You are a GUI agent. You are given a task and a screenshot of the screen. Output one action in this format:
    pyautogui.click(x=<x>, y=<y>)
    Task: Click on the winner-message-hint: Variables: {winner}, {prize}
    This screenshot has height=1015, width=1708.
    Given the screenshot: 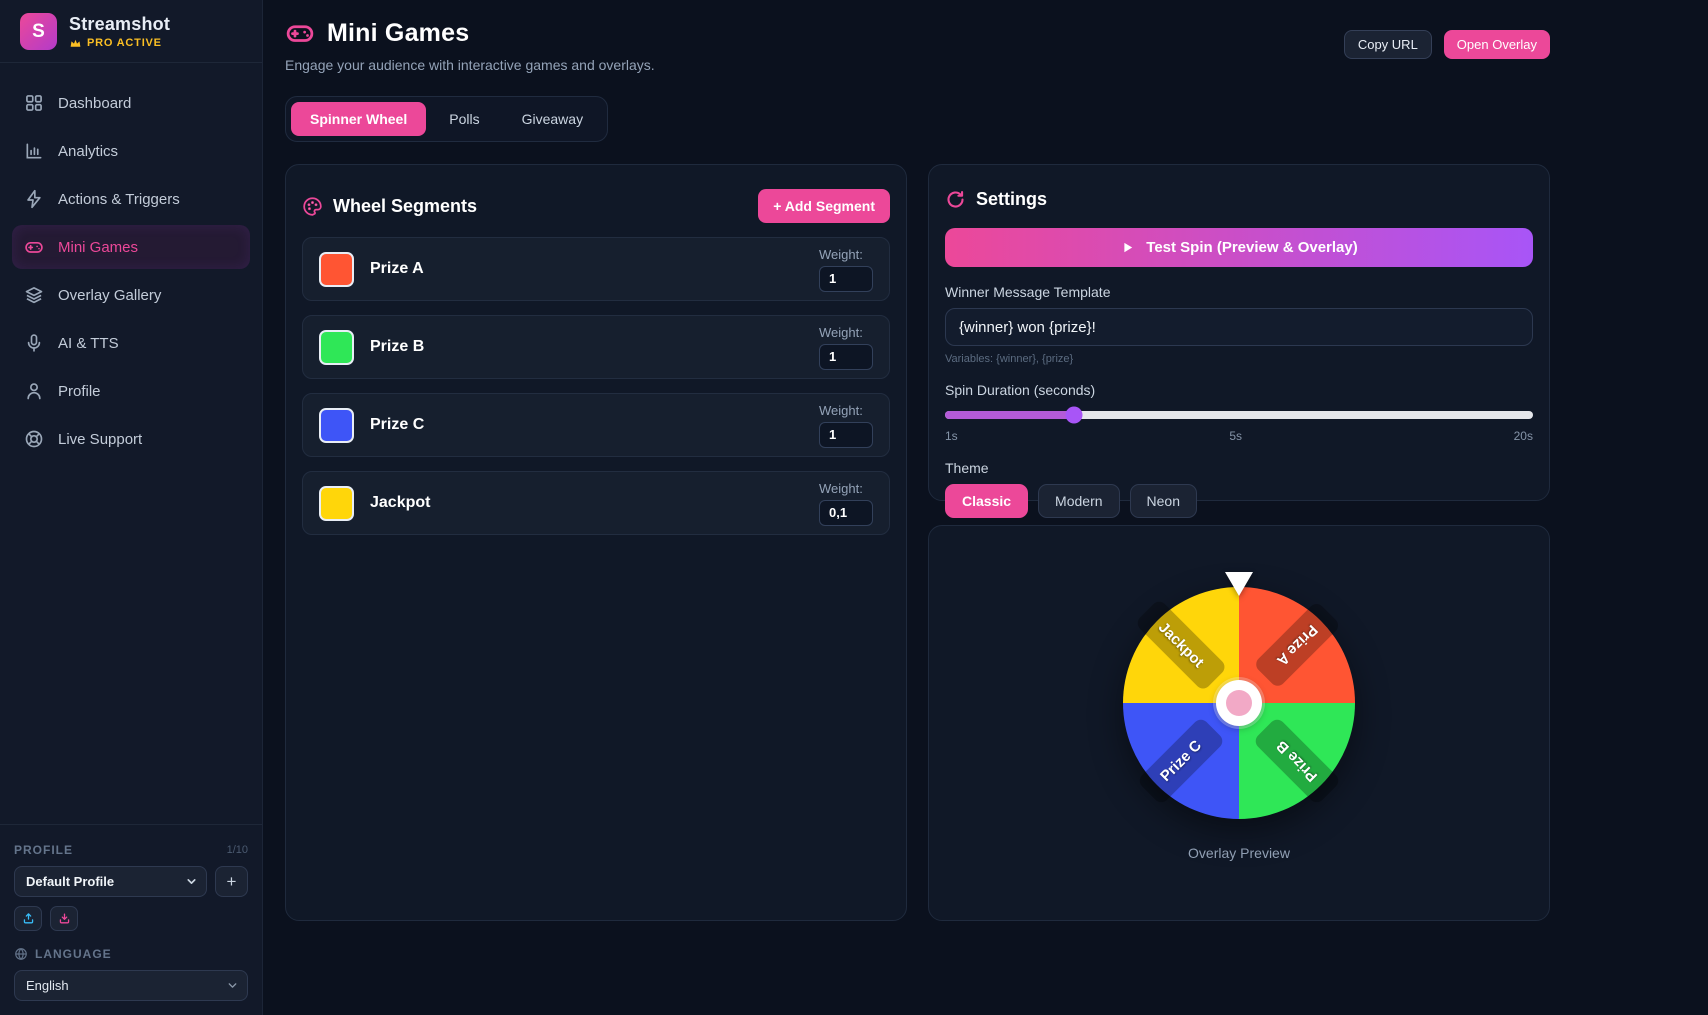 What is the action you would take?
    pyautogui.click(x=1009, y=359)
    